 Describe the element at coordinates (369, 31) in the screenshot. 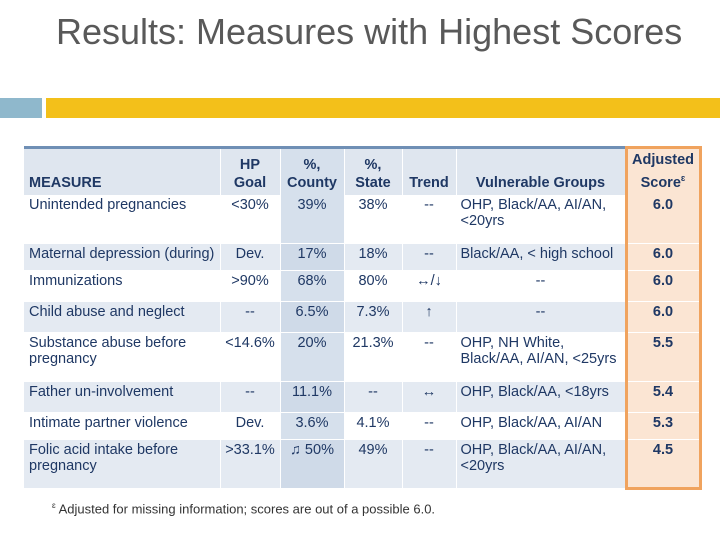

I see `page-title: Results: Measures with Highest Scores` at that location.